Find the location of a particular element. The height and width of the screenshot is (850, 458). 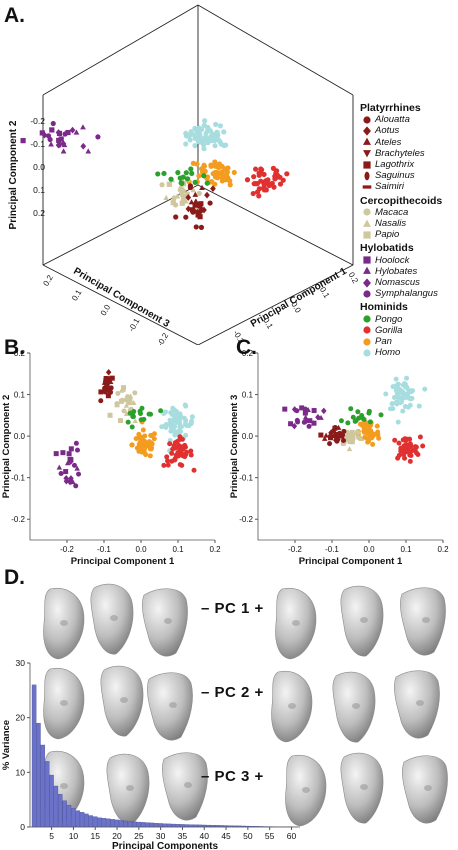

y-tick-label: 20 is located at coordinates (21, 718).